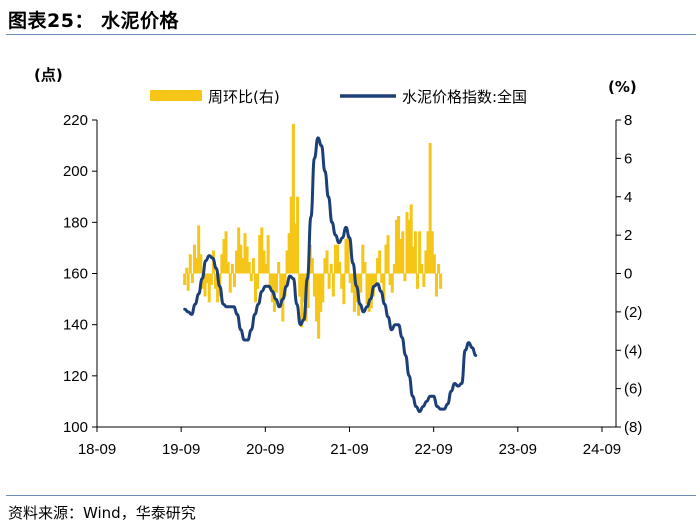  Describe the element at coordinates (633, 427) in the screenshot. I see `y-right-tick-label: (8)` at that location.